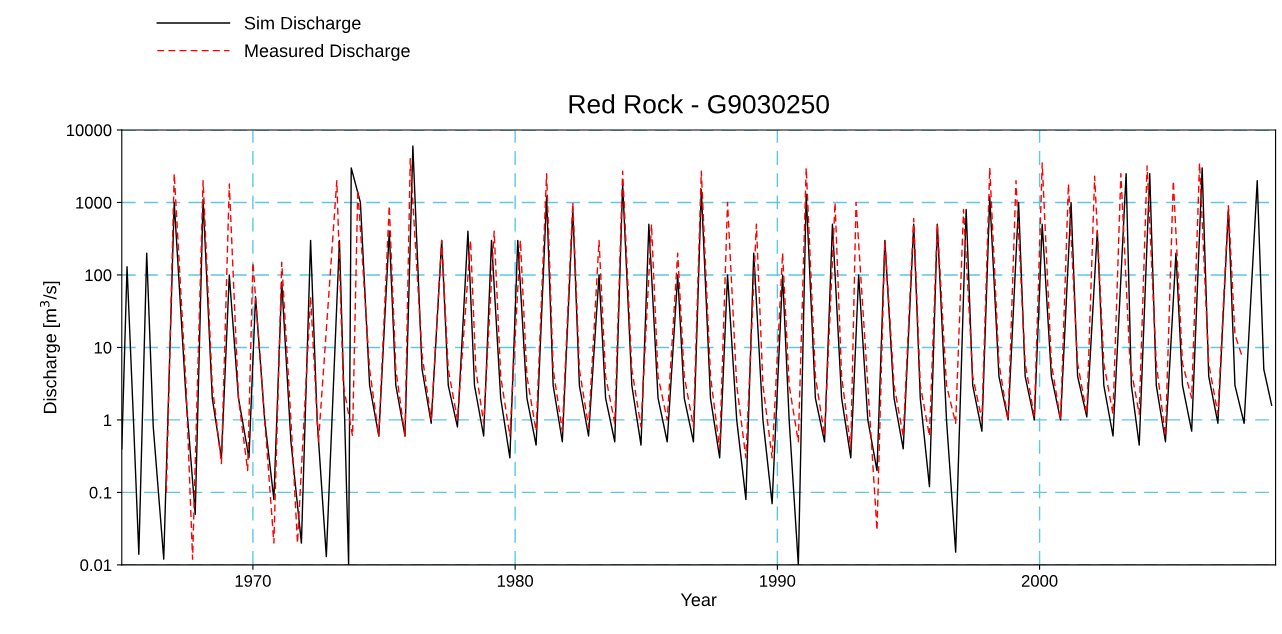 The width and height of the screenshot is (1282, 634). Describe the element at coordinates (98, 275) in the screenshot. I see `y-tick-label: 100` at that location.